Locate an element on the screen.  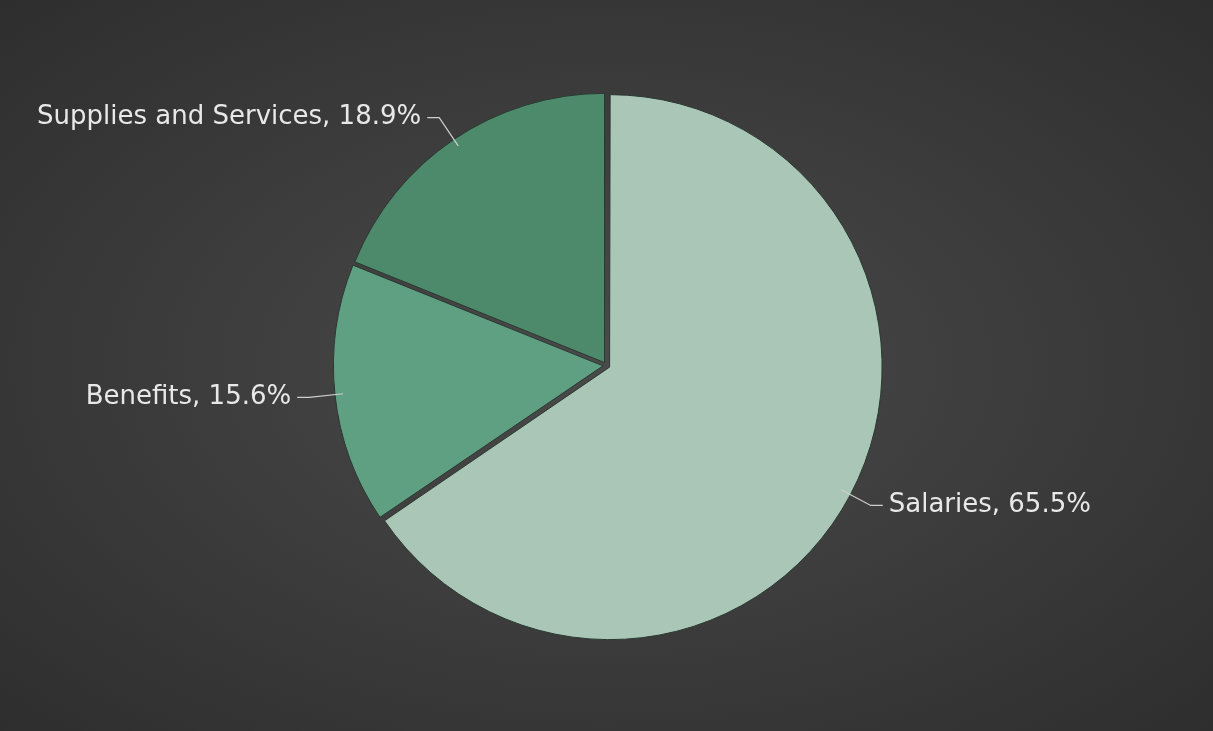
slice-label: Salaries, 65.5% is located at coordinates (989, 503).